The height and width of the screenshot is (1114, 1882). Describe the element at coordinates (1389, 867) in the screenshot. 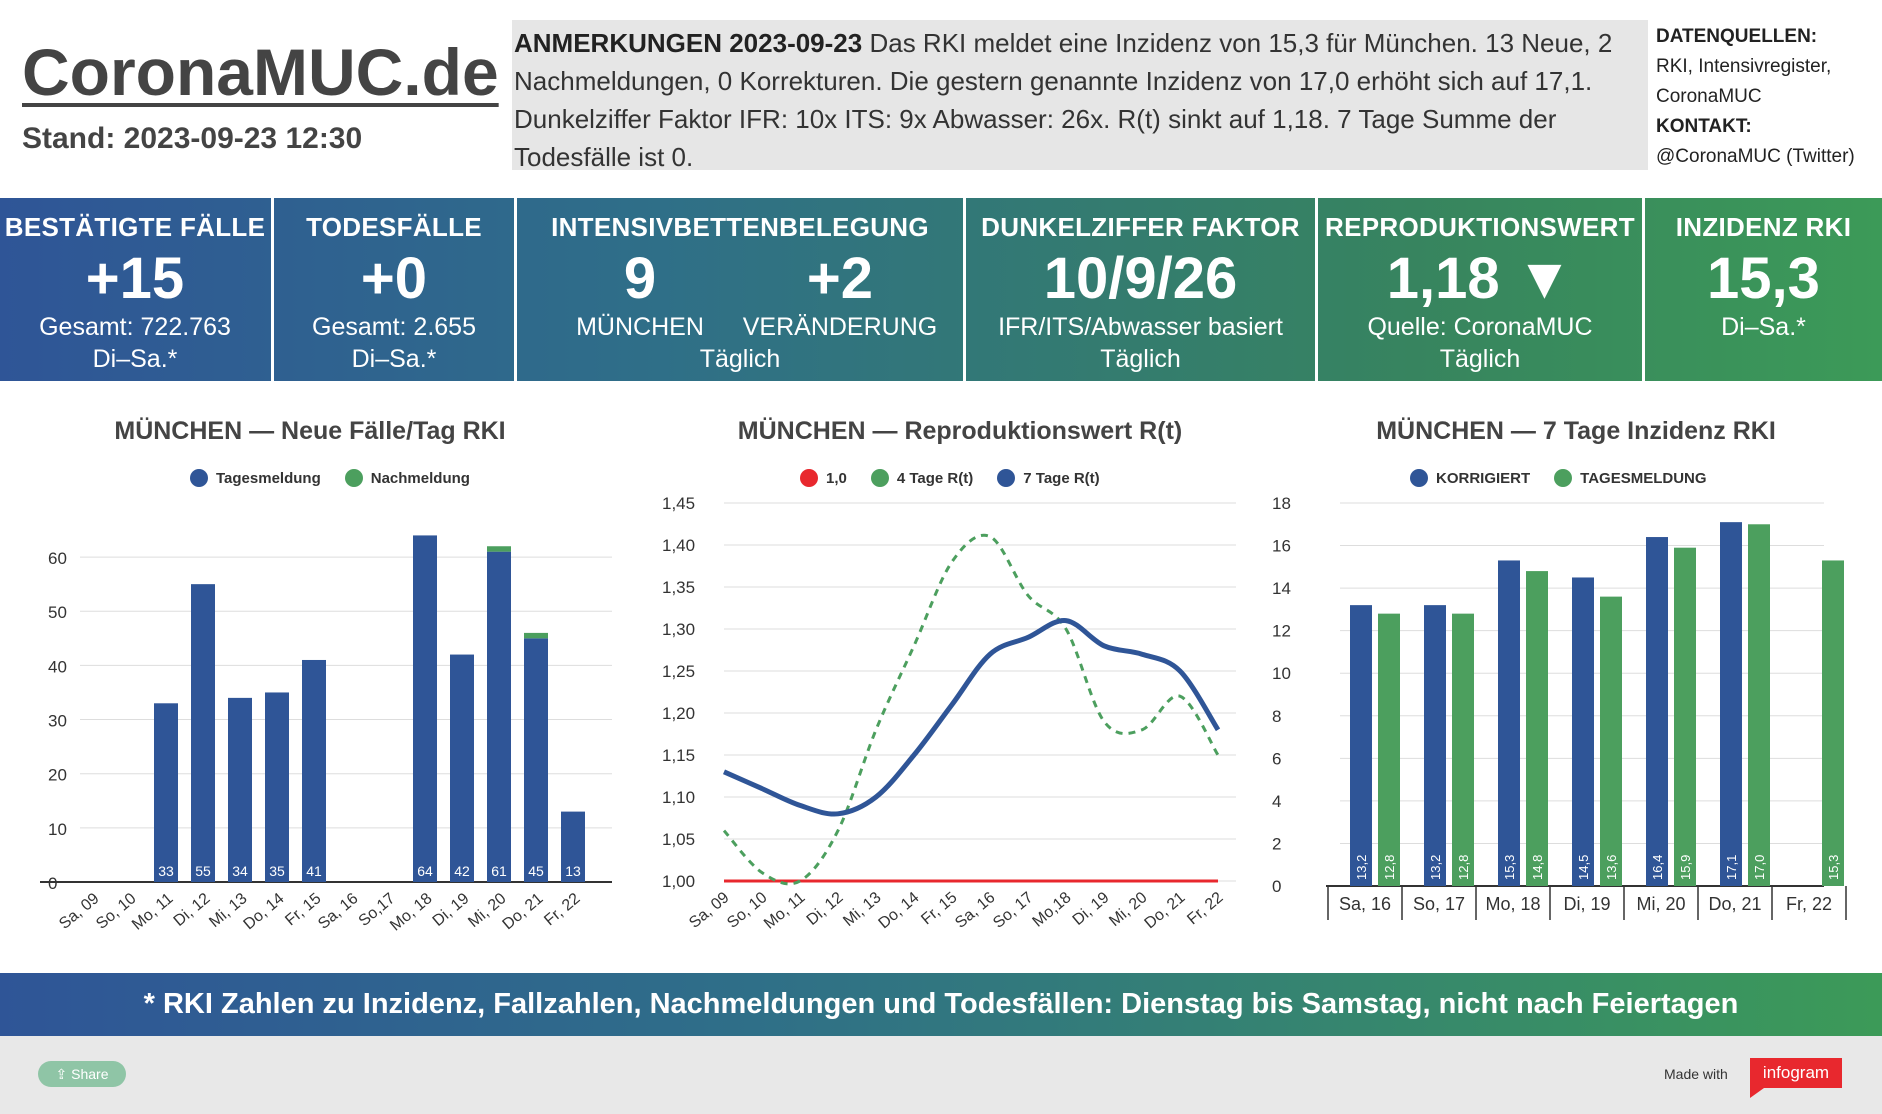

I see `bar-value-label: 12,8` at that location.